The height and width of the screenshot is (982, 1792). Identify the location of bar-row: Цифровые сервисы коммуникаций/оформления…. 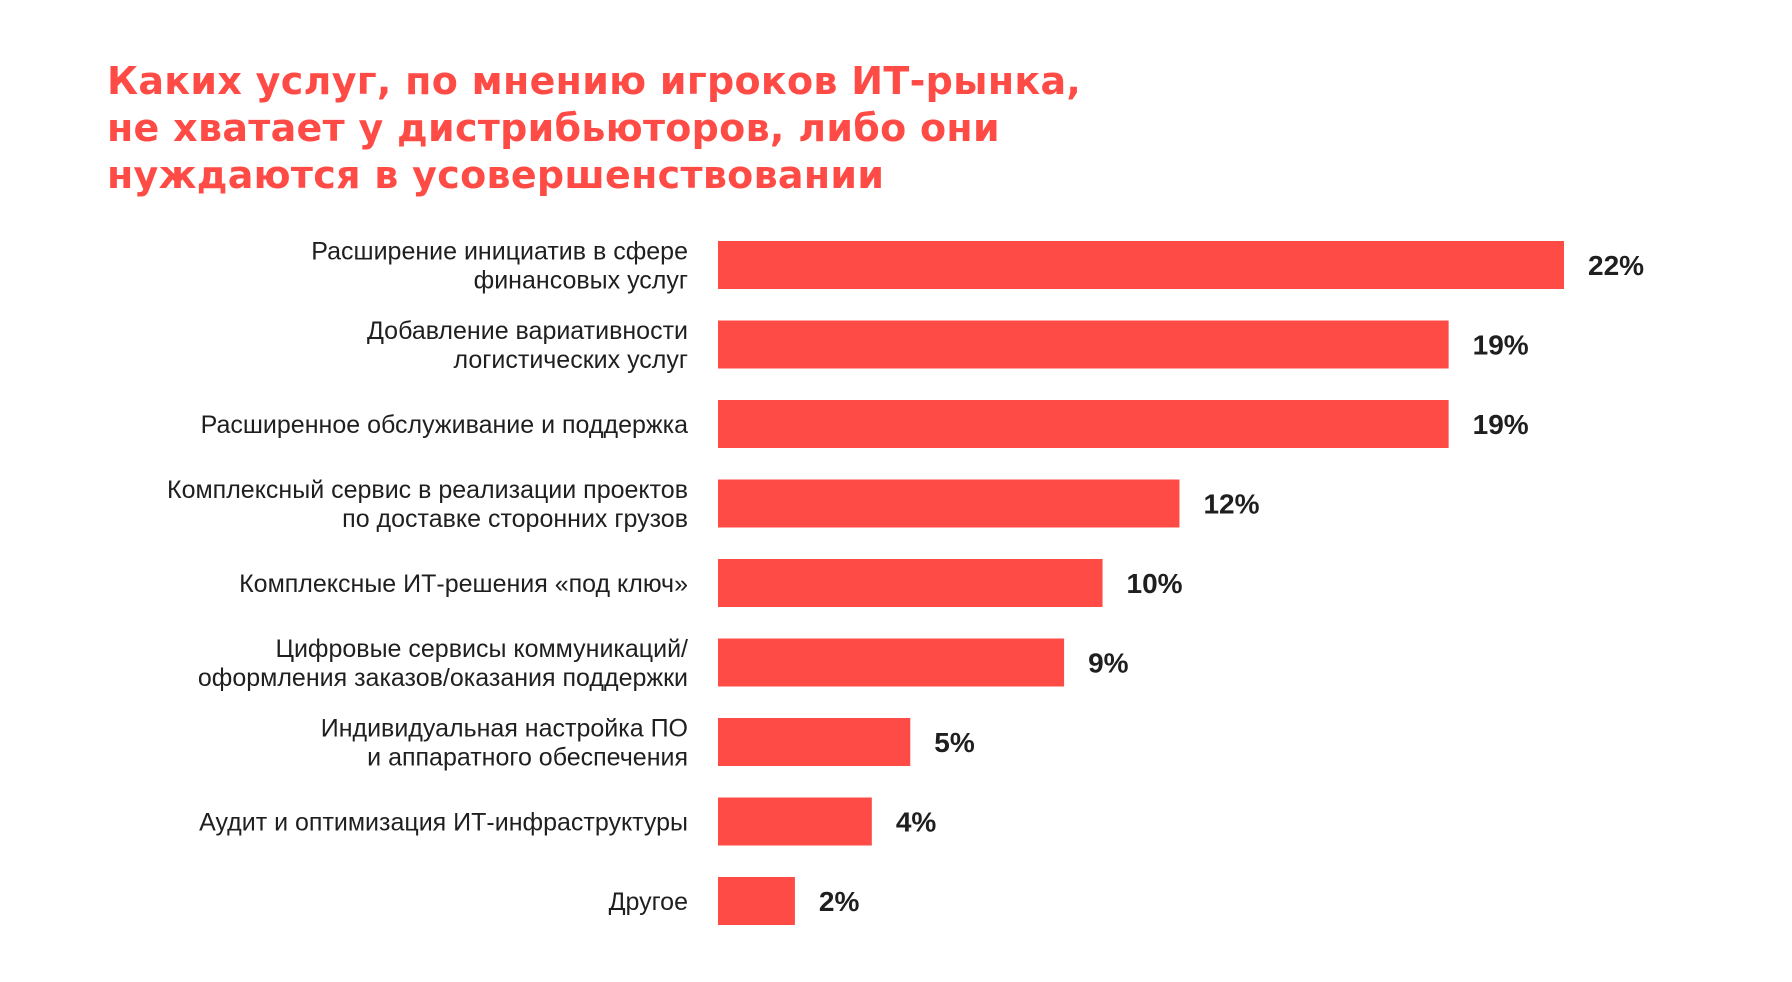
(663, 663).